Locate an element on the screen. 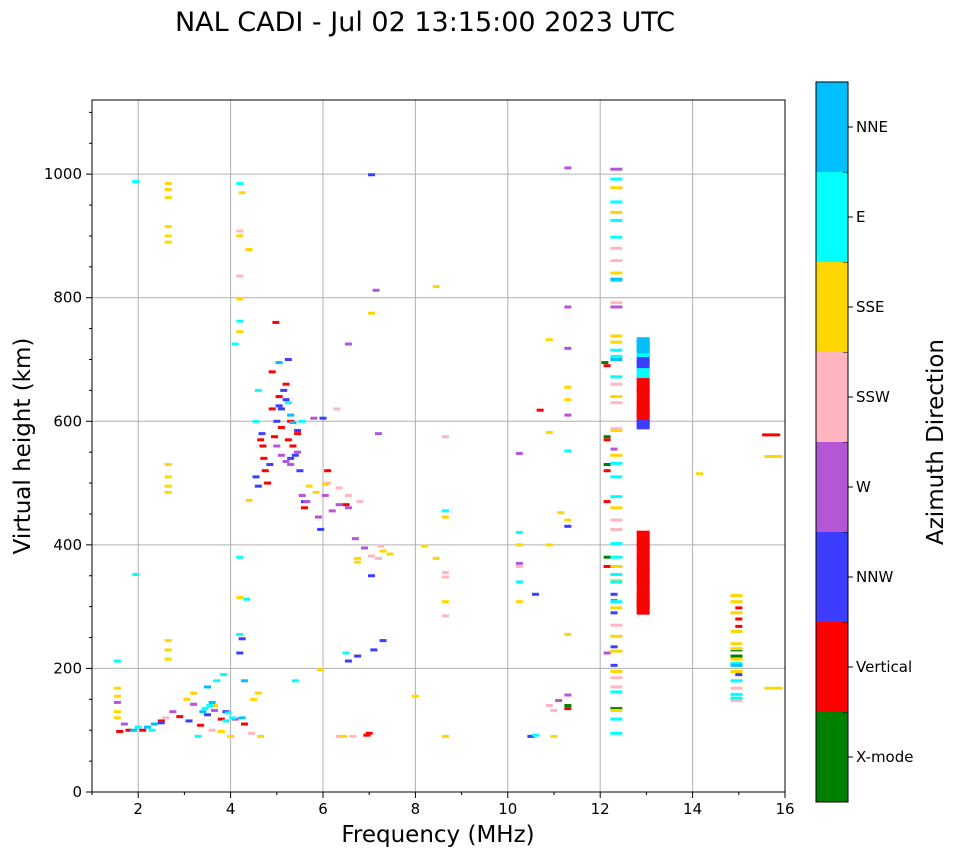 This screenshot has height=857, width=958. x-tick-label: 16 is located at coordinates (784, 809).